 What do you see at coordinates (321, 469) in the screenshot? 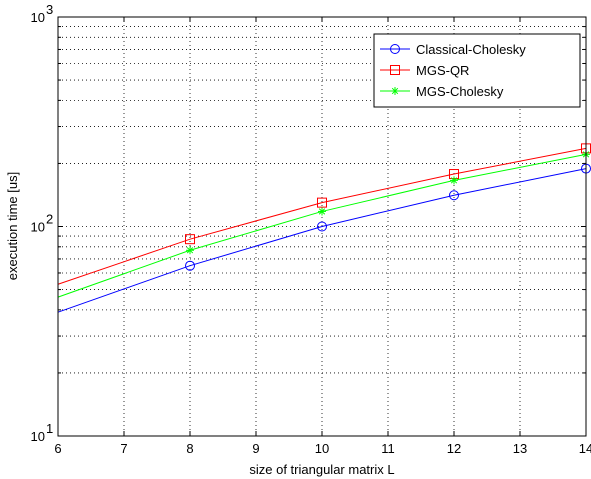
I see `x-axis-label: size of triangular matrix L` at bounding box center [321, 469].